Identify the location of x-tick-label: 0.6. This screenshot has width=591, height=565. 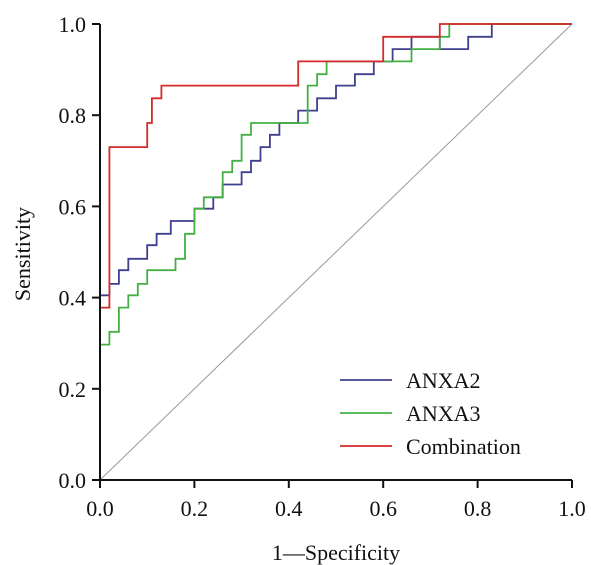
(383, 508).